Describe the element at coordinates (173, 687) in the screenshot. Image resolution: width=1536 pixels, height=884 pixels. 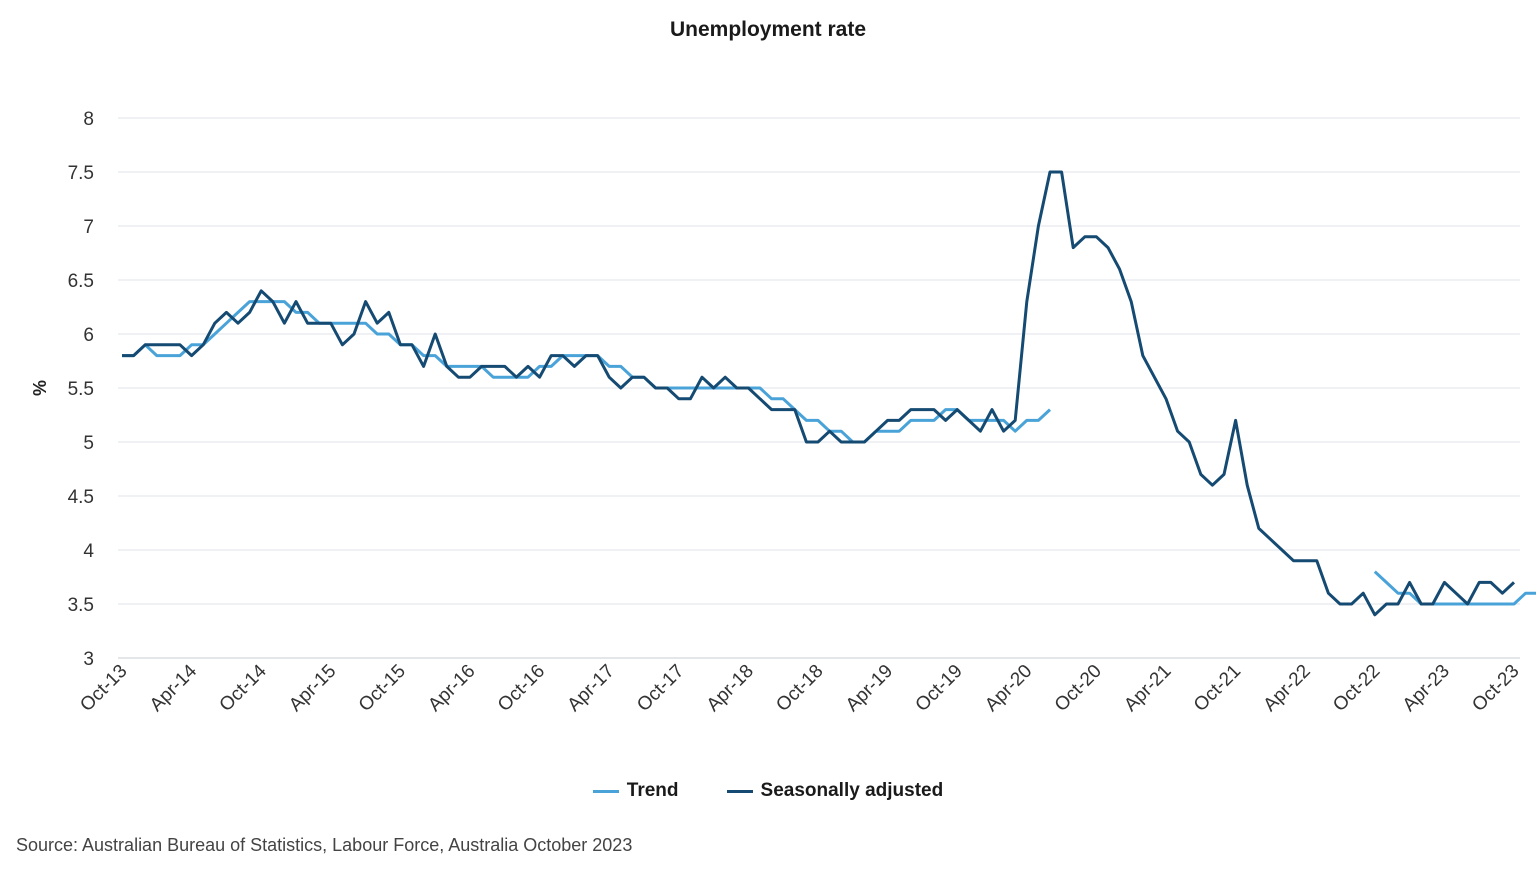
I see `x-tick-label: Apr-14` at that location.